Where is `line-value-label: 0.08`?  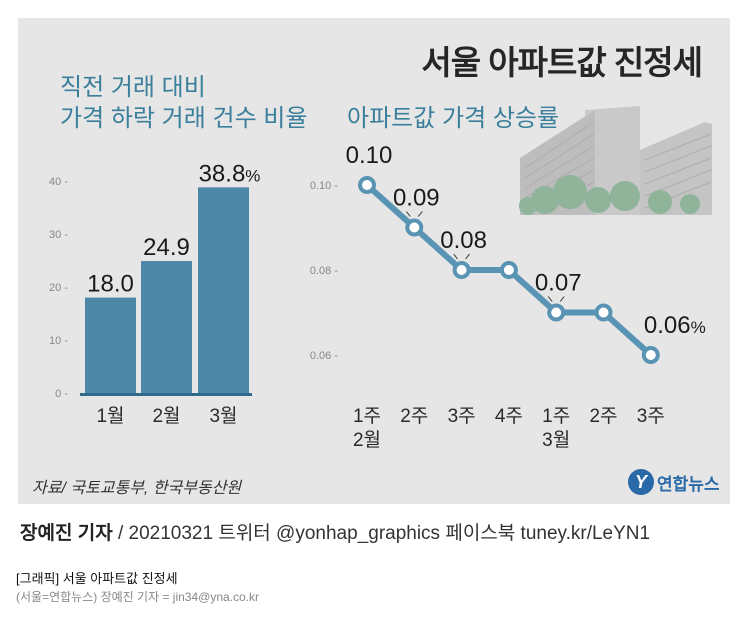 line-value-label: 0.08 is located at coordinates (463, 240).